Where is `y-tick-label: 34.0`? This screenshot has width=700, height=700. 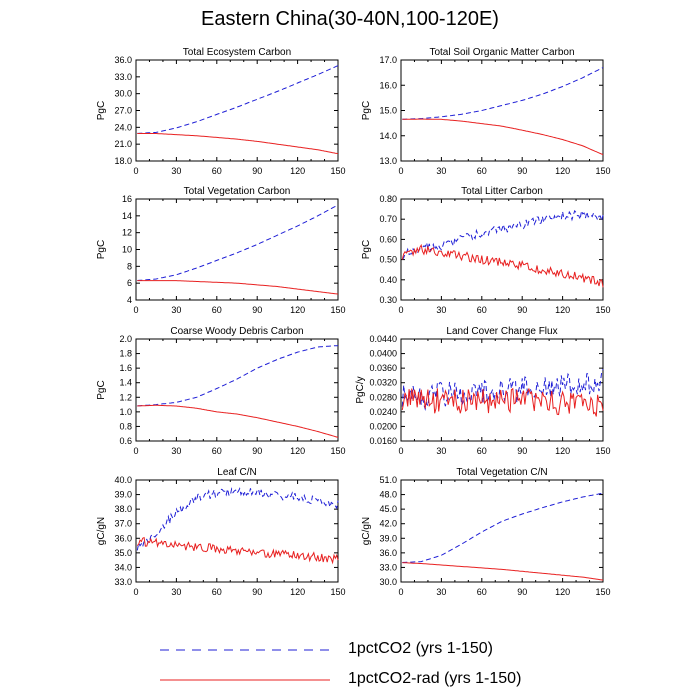 y-tick-label: 34.0 is located at coordinates (123, 567).